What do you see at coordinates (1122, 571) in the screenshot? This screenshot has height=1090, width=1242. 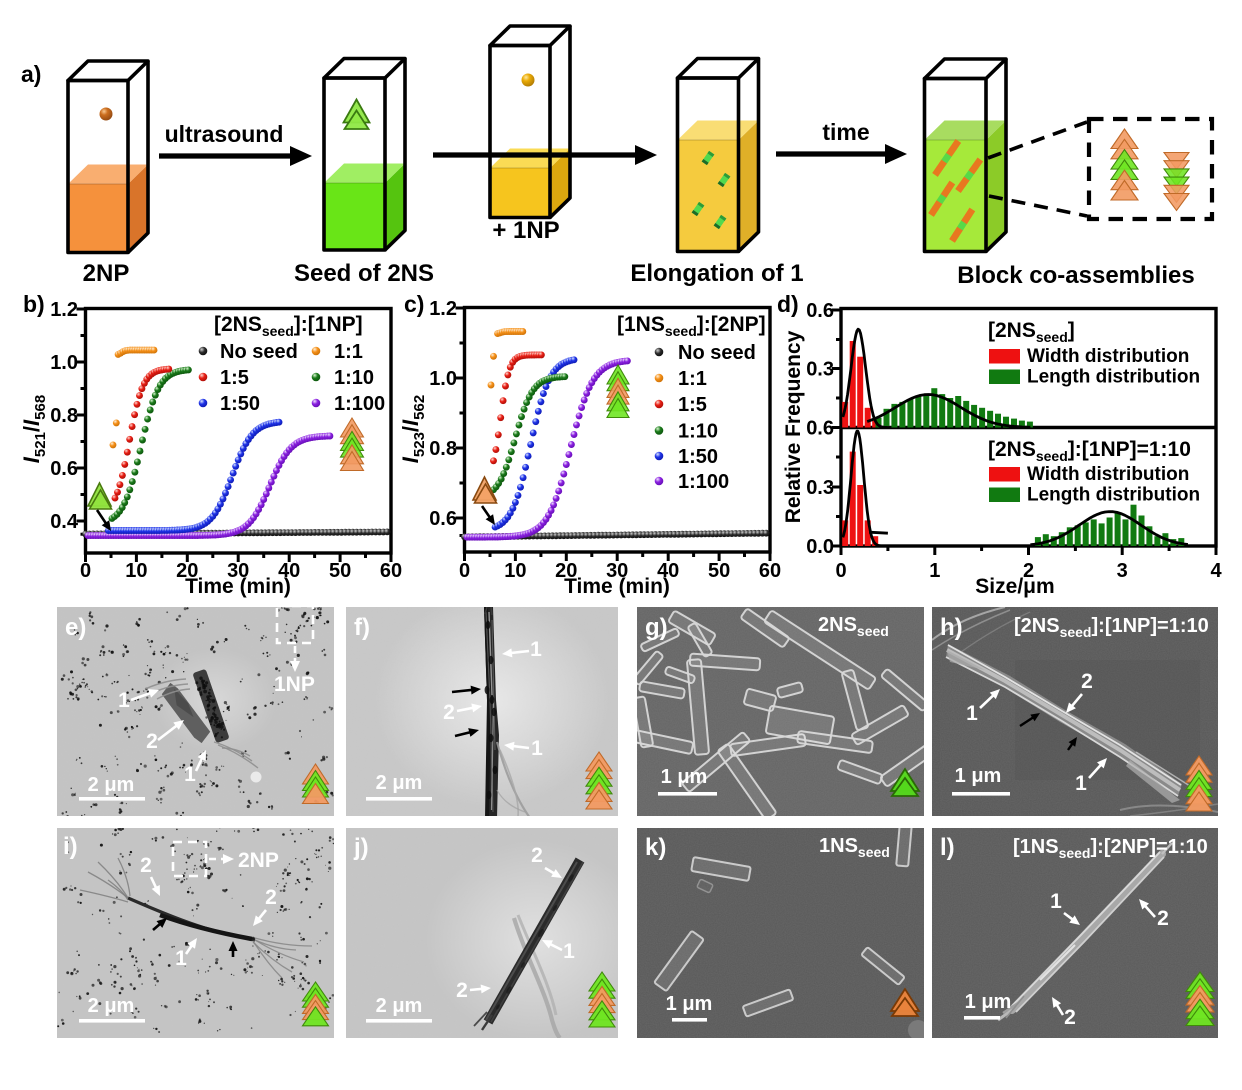 I see `svg-text: 3` at bounding box center [1122, 571].